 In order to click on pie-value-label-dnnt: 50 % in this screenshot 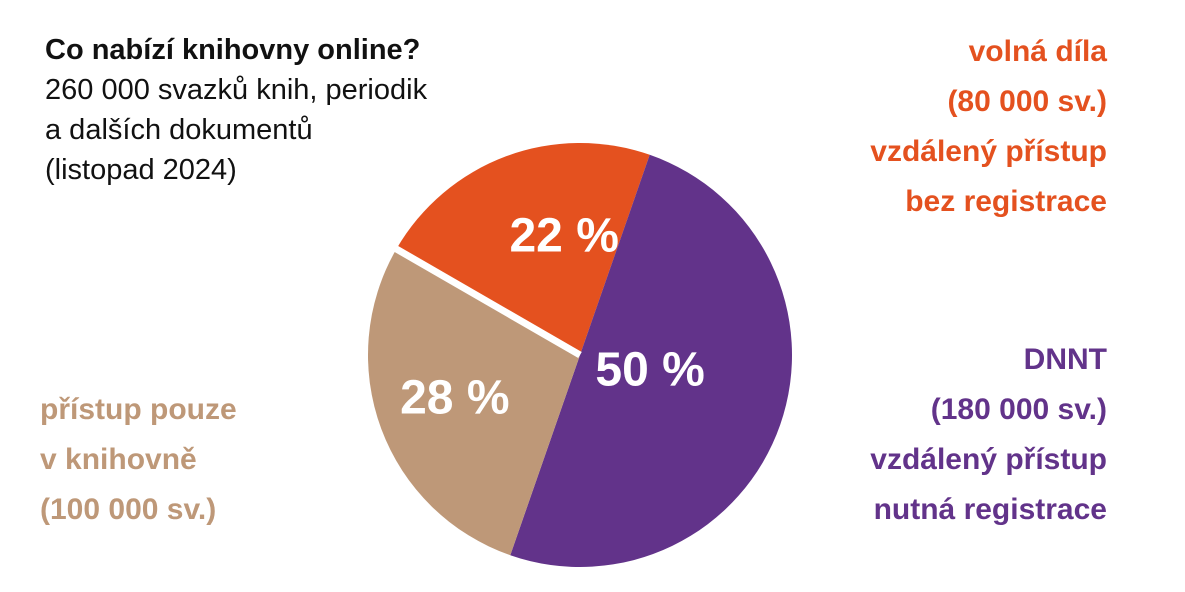, I will do `click(649, 369)`.